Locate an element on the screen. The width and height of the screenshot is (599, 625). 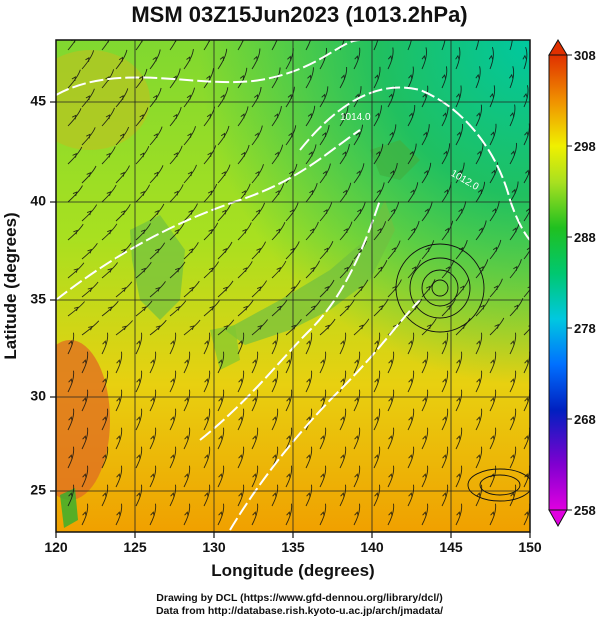
colorbar-tick-label: 308 is located at coordinates (585, 55).